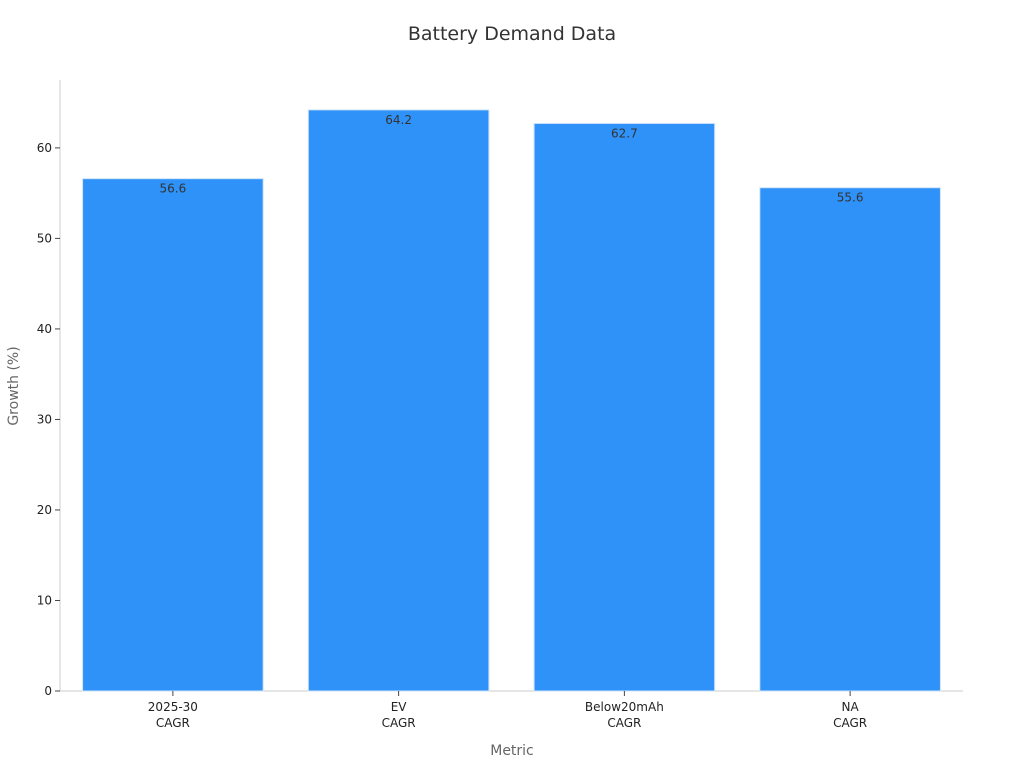 The image size is (1024, 768). What do you see at coordinates (173, 715) in the screenshot?
I see `x-tick-label: 2025-30 CAGR` at bounding box center [173, 715].